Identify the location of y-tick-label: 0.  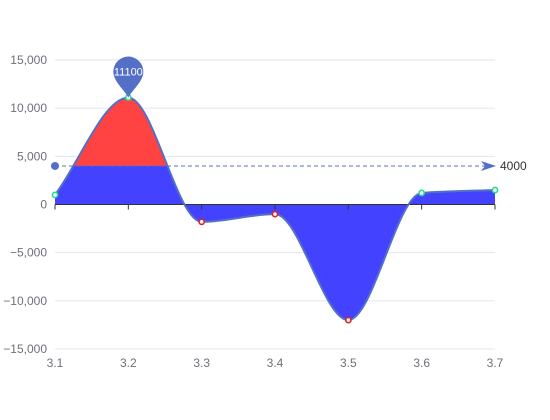
(43, 205).